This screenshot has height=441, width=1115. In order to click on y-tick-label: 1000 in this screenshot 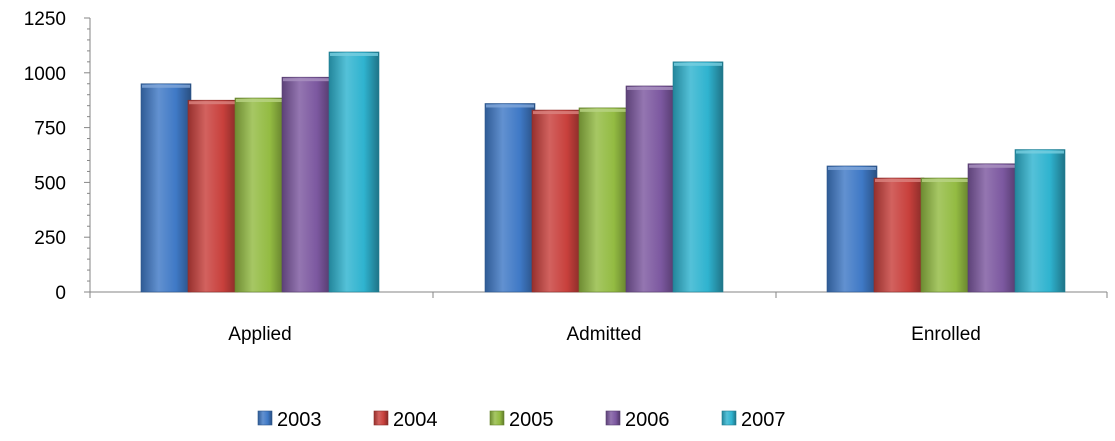, I will do `click(45, 74)`.